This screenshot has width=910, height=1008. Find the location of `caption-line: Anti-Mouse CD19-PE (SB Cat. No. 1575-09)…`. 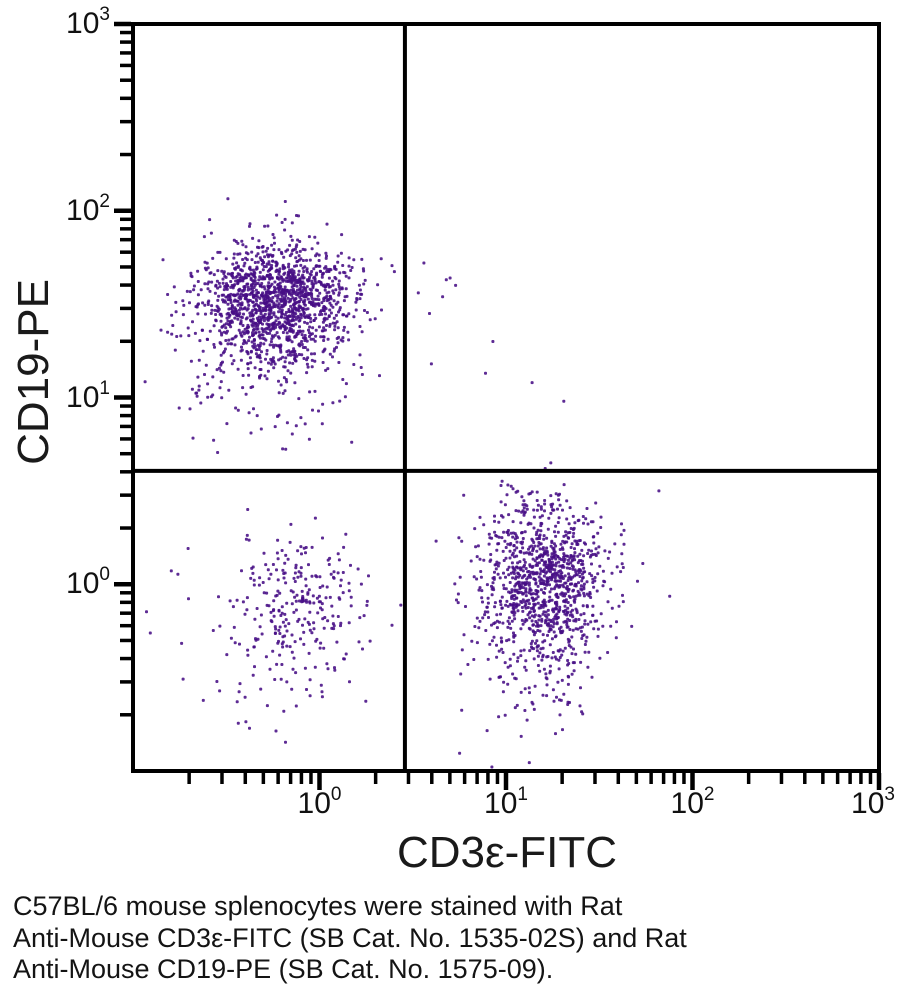

caption-line: Anti-Mouse CD19-PE (SB Cat. No. 1575-09)… is located at coordinates (283, 969).